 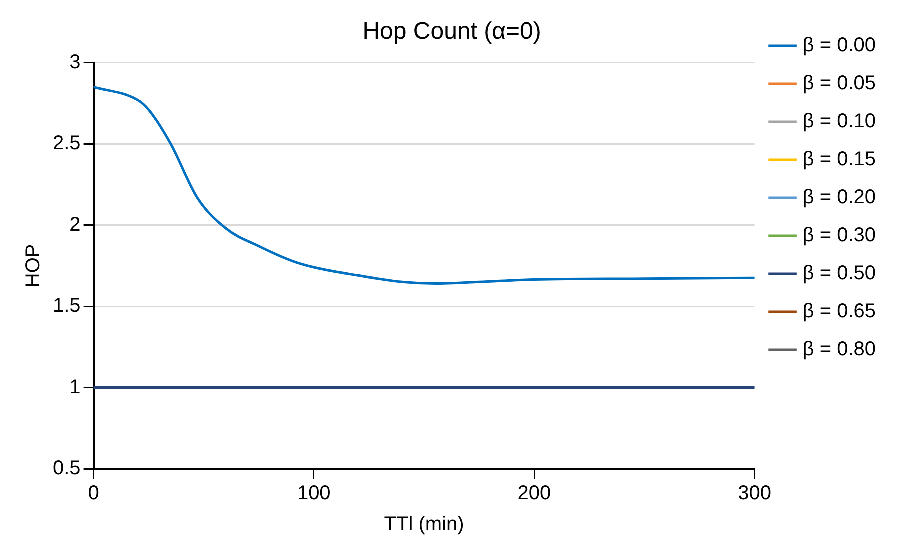 I want to click on y-tick-label: 2.5, so click(x=66, y=143).